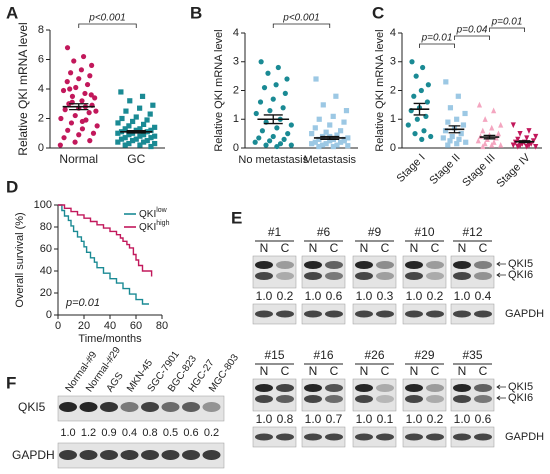 The image size is (550, 474). I want to click on y-tick-label: 20, so click(46, 293).